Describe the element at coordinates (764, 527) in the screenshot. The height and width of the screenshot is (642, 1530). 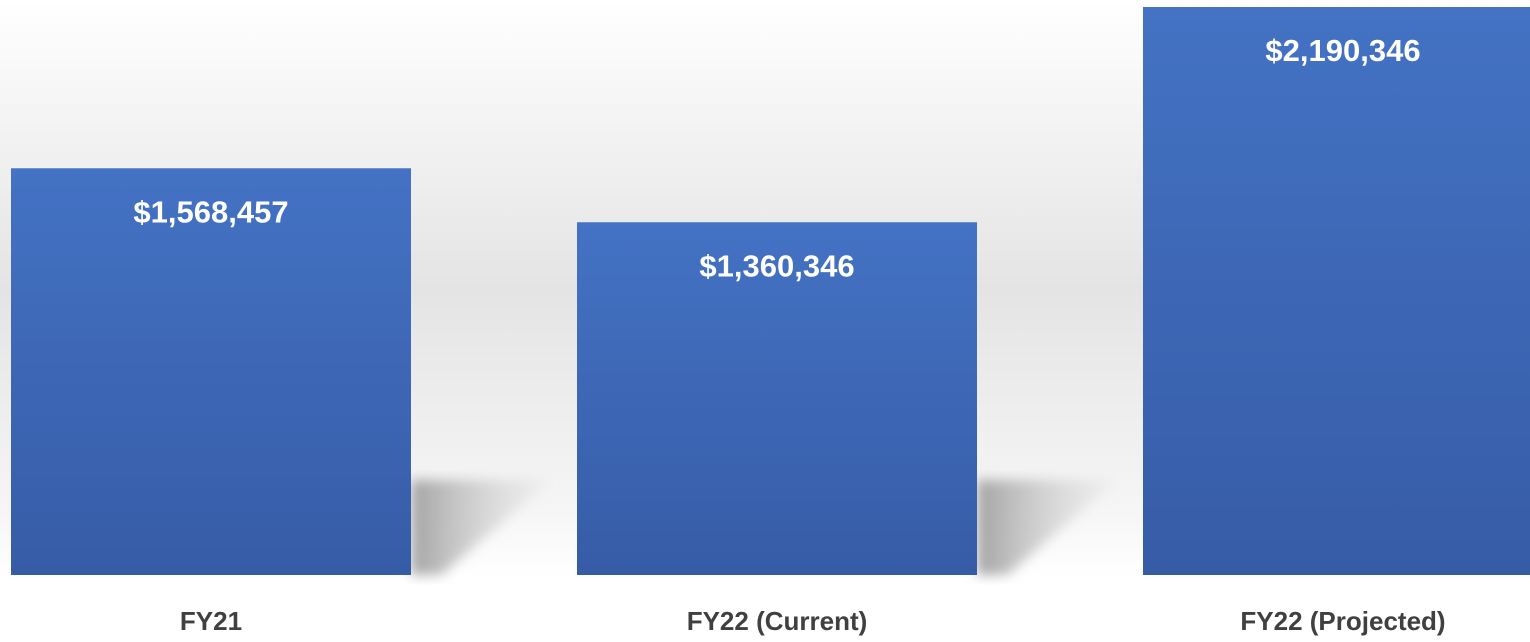
I see `shadows` at that location.